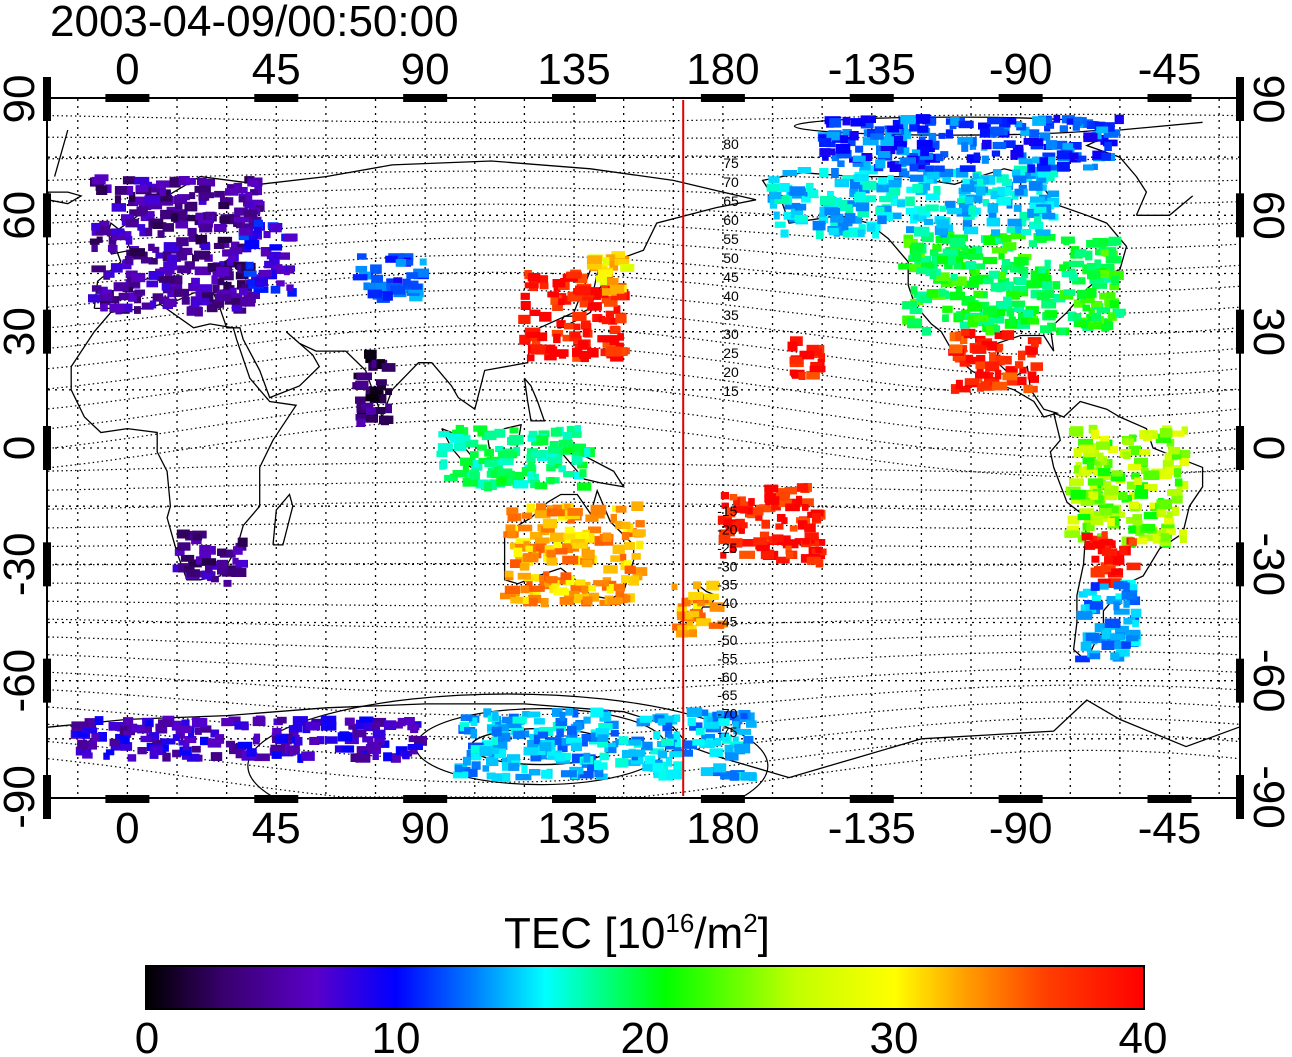 The image size is (1292, 1057). I want to click on frame-bar-top, so click(574, 98).